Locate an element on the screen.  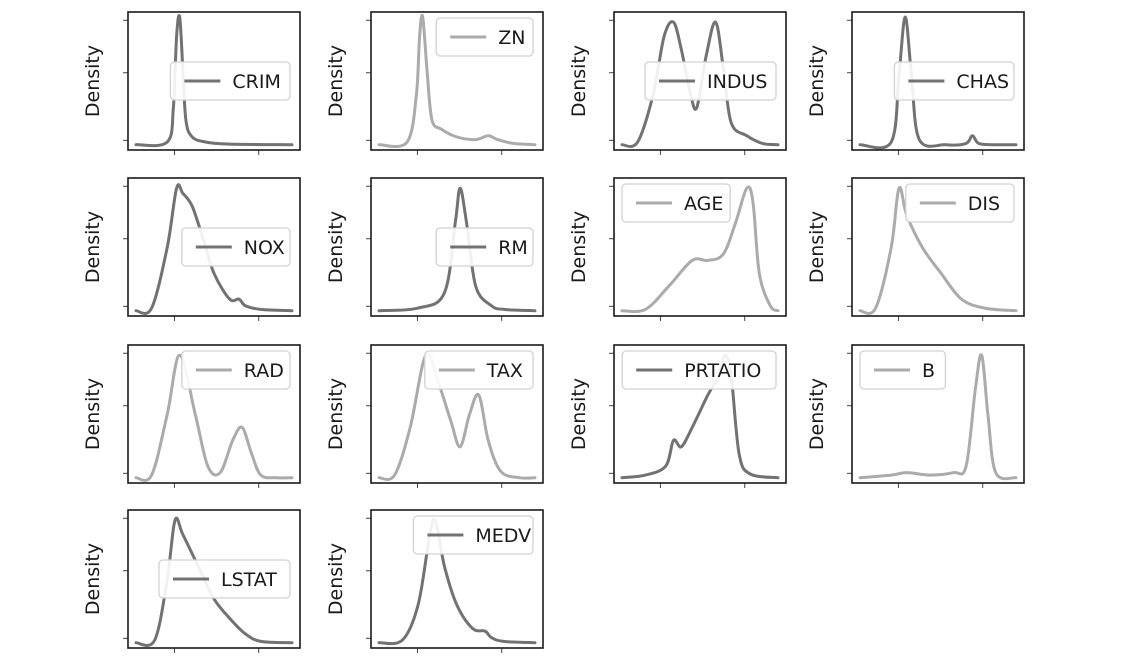
legend: TAX is located at coordinates (479, 370).